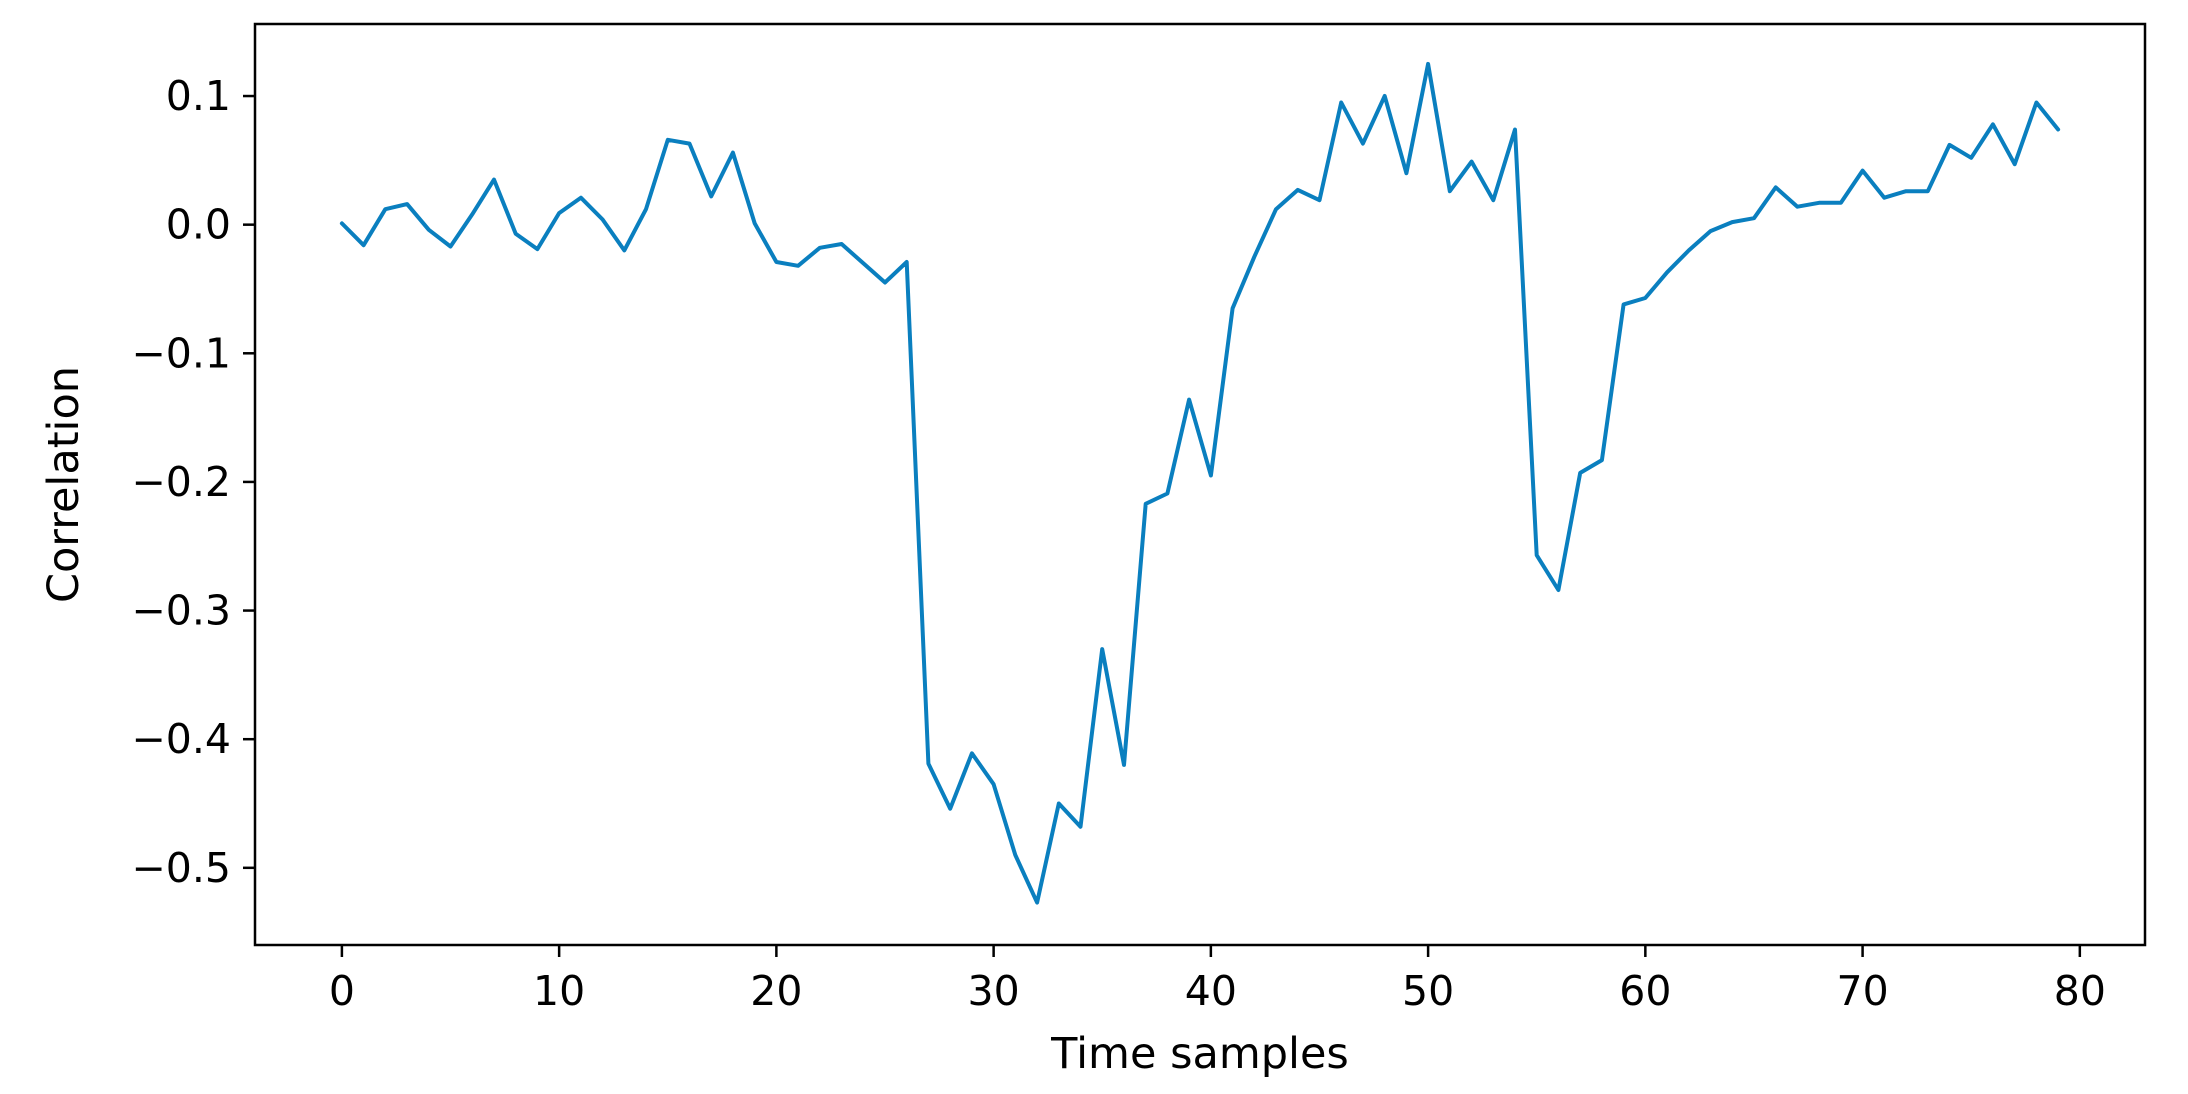  What do you see at coordinates (181, 739) in the screenshot?
I see `y-tick-label: −0.4` at bounding box center [181, 739].